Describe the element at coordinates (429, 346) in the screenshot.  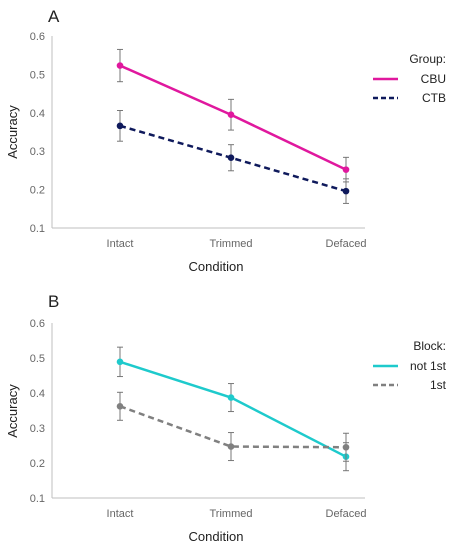
I see `legend-title: Block:` at that location.